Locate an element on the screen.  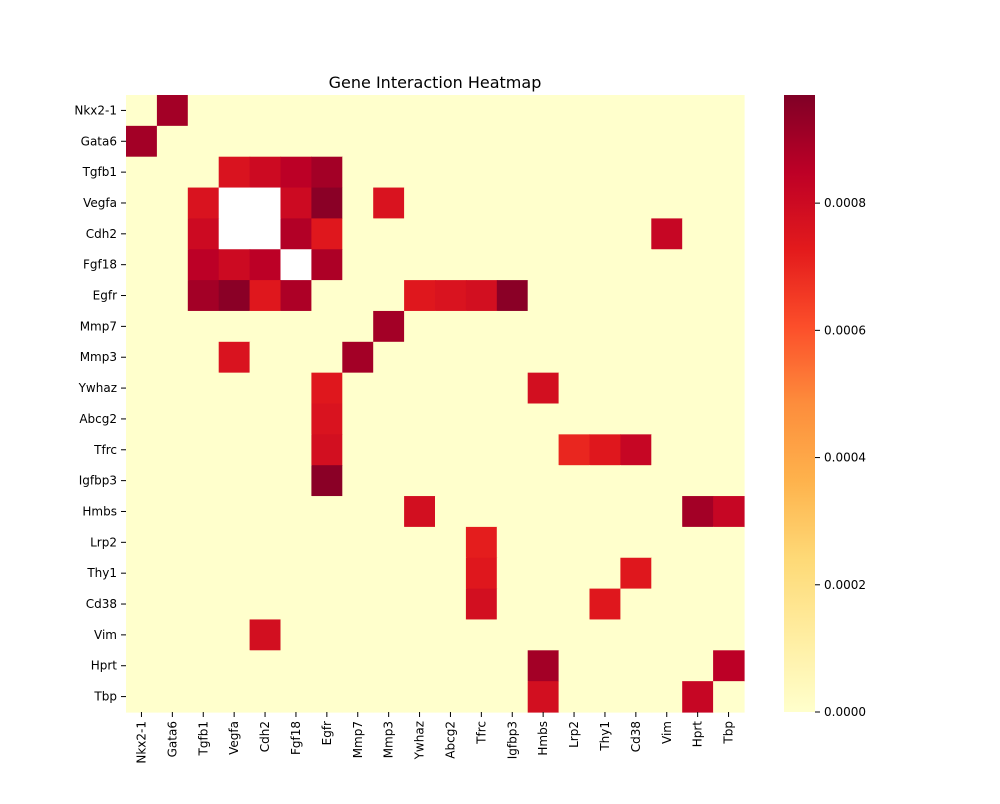
colorbar-tick-label: 0.0002 is located at coordinates (845, 585).